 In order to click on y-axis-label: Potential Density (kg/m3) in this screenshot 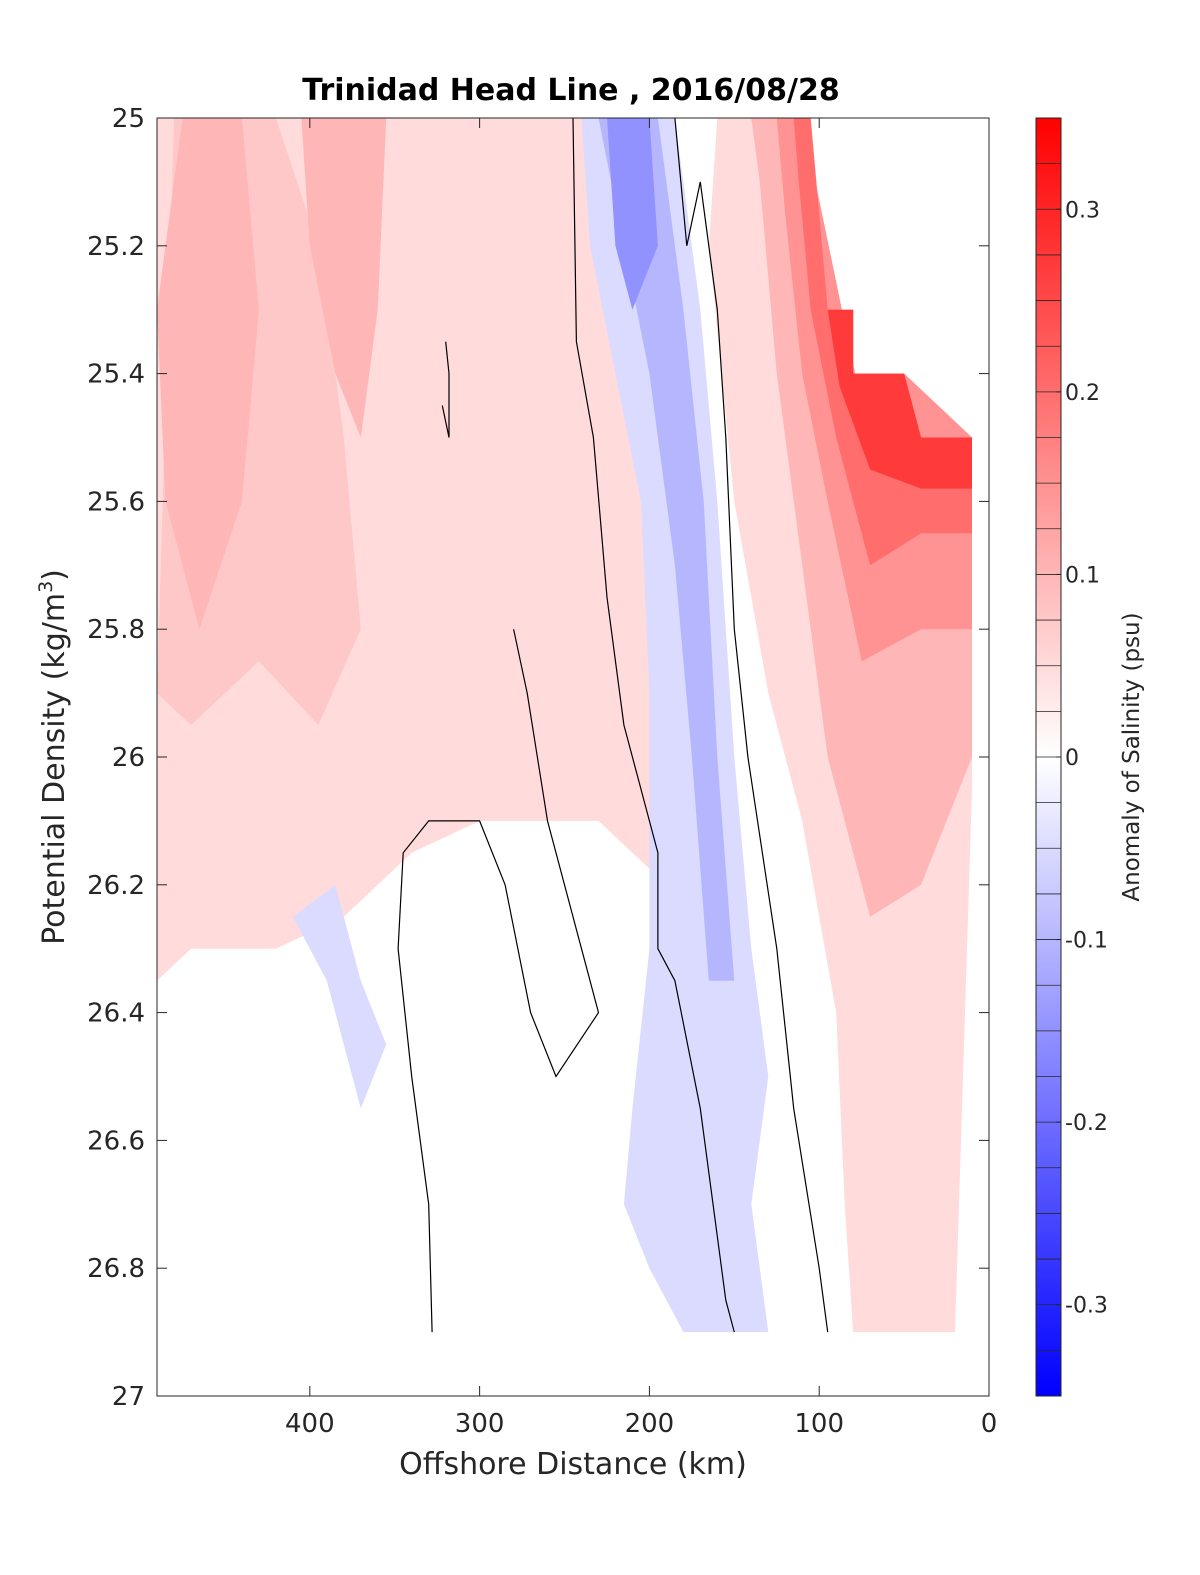, I will do `click(53, 757)`.